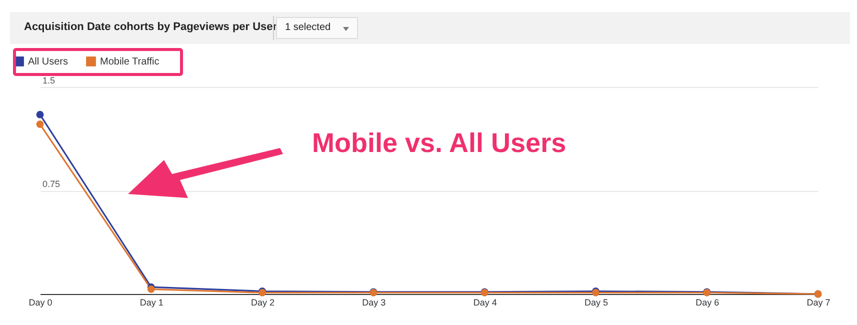  What do you see at coordinates (49, 81) in the screenshot?
I see `y-tick-label: 1.5` at bounding box center [49, 81].